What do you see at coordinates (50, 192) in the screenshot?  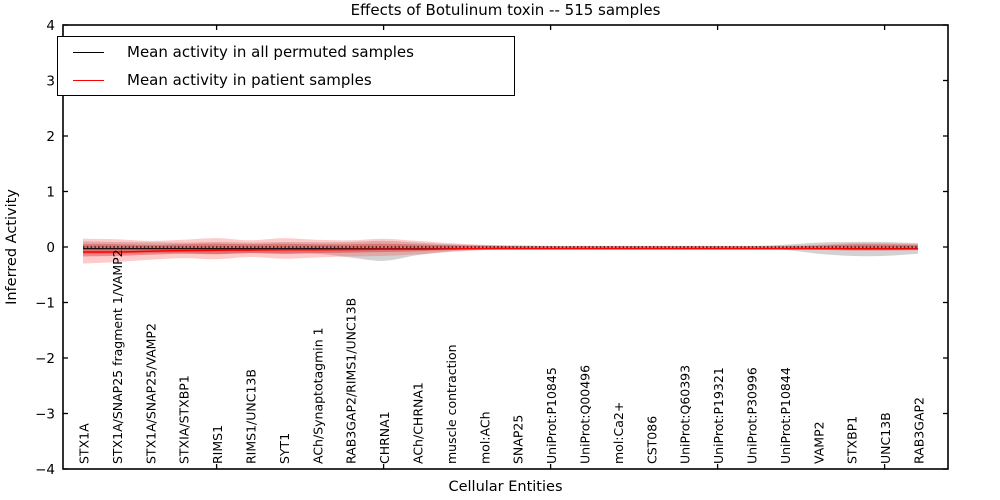 I see `y-tick-label: 1` at bounding box center [50, 192].